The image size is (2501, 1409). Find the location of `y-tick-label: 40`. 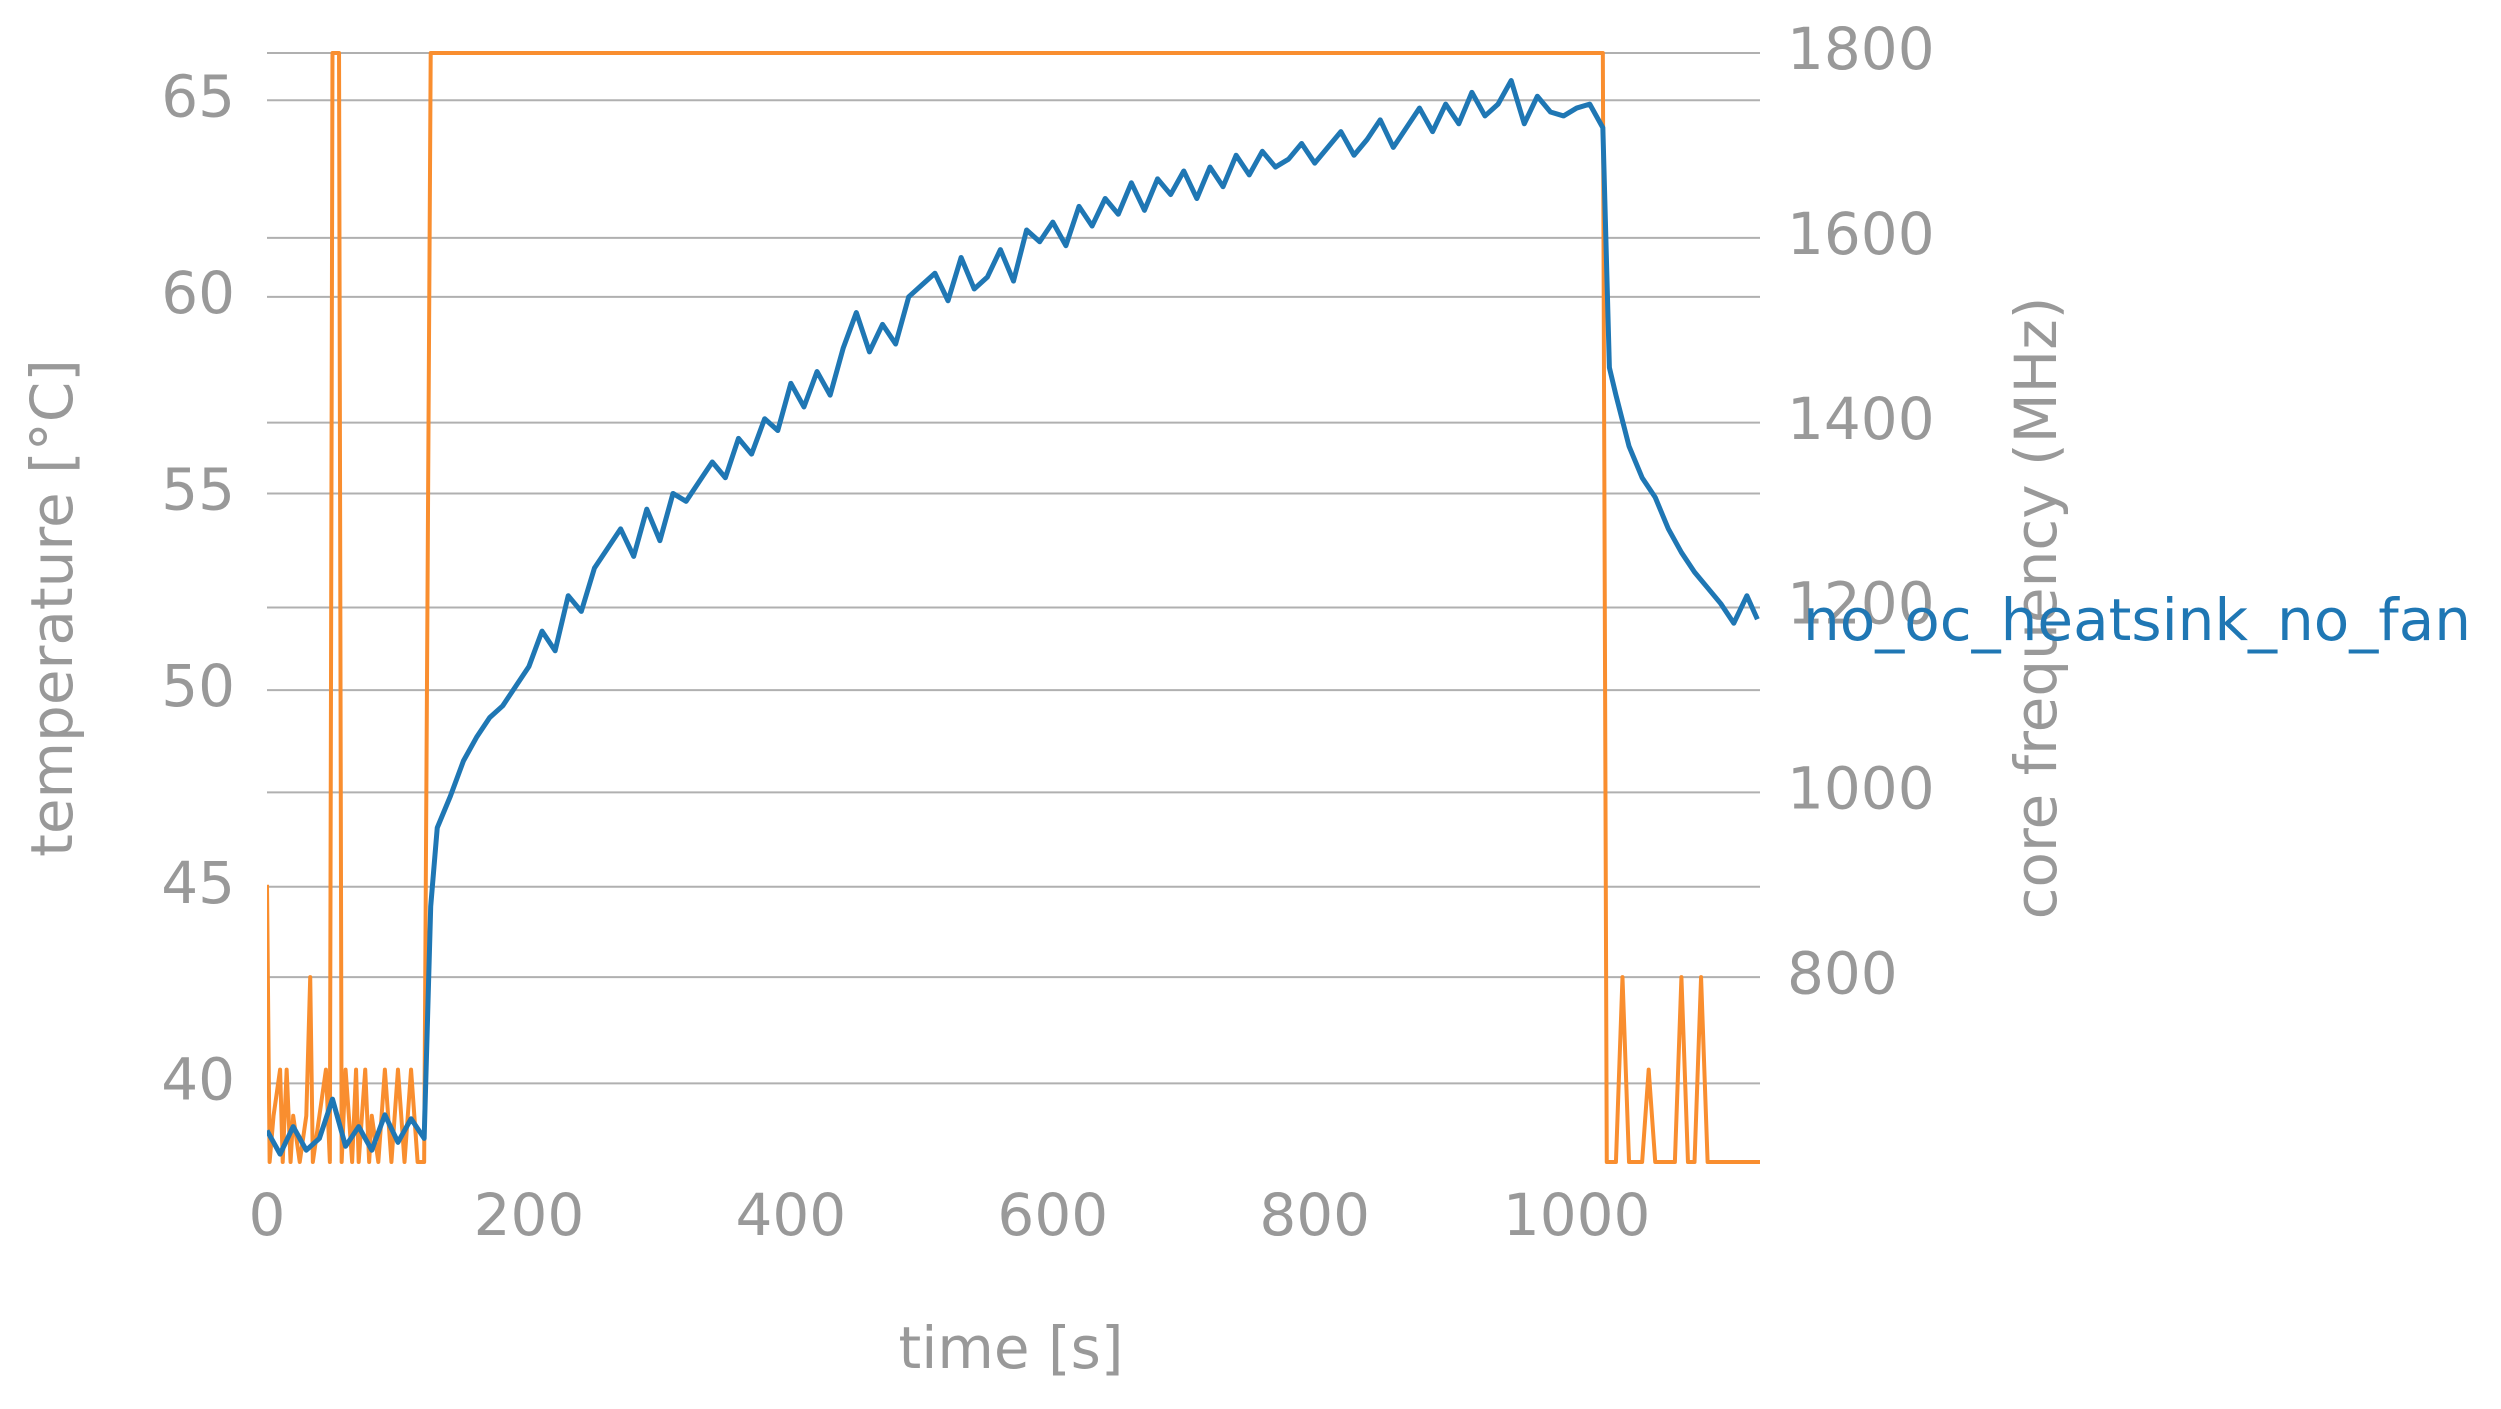

y-tick-label: 40 is located at coordinates (198, 1079).